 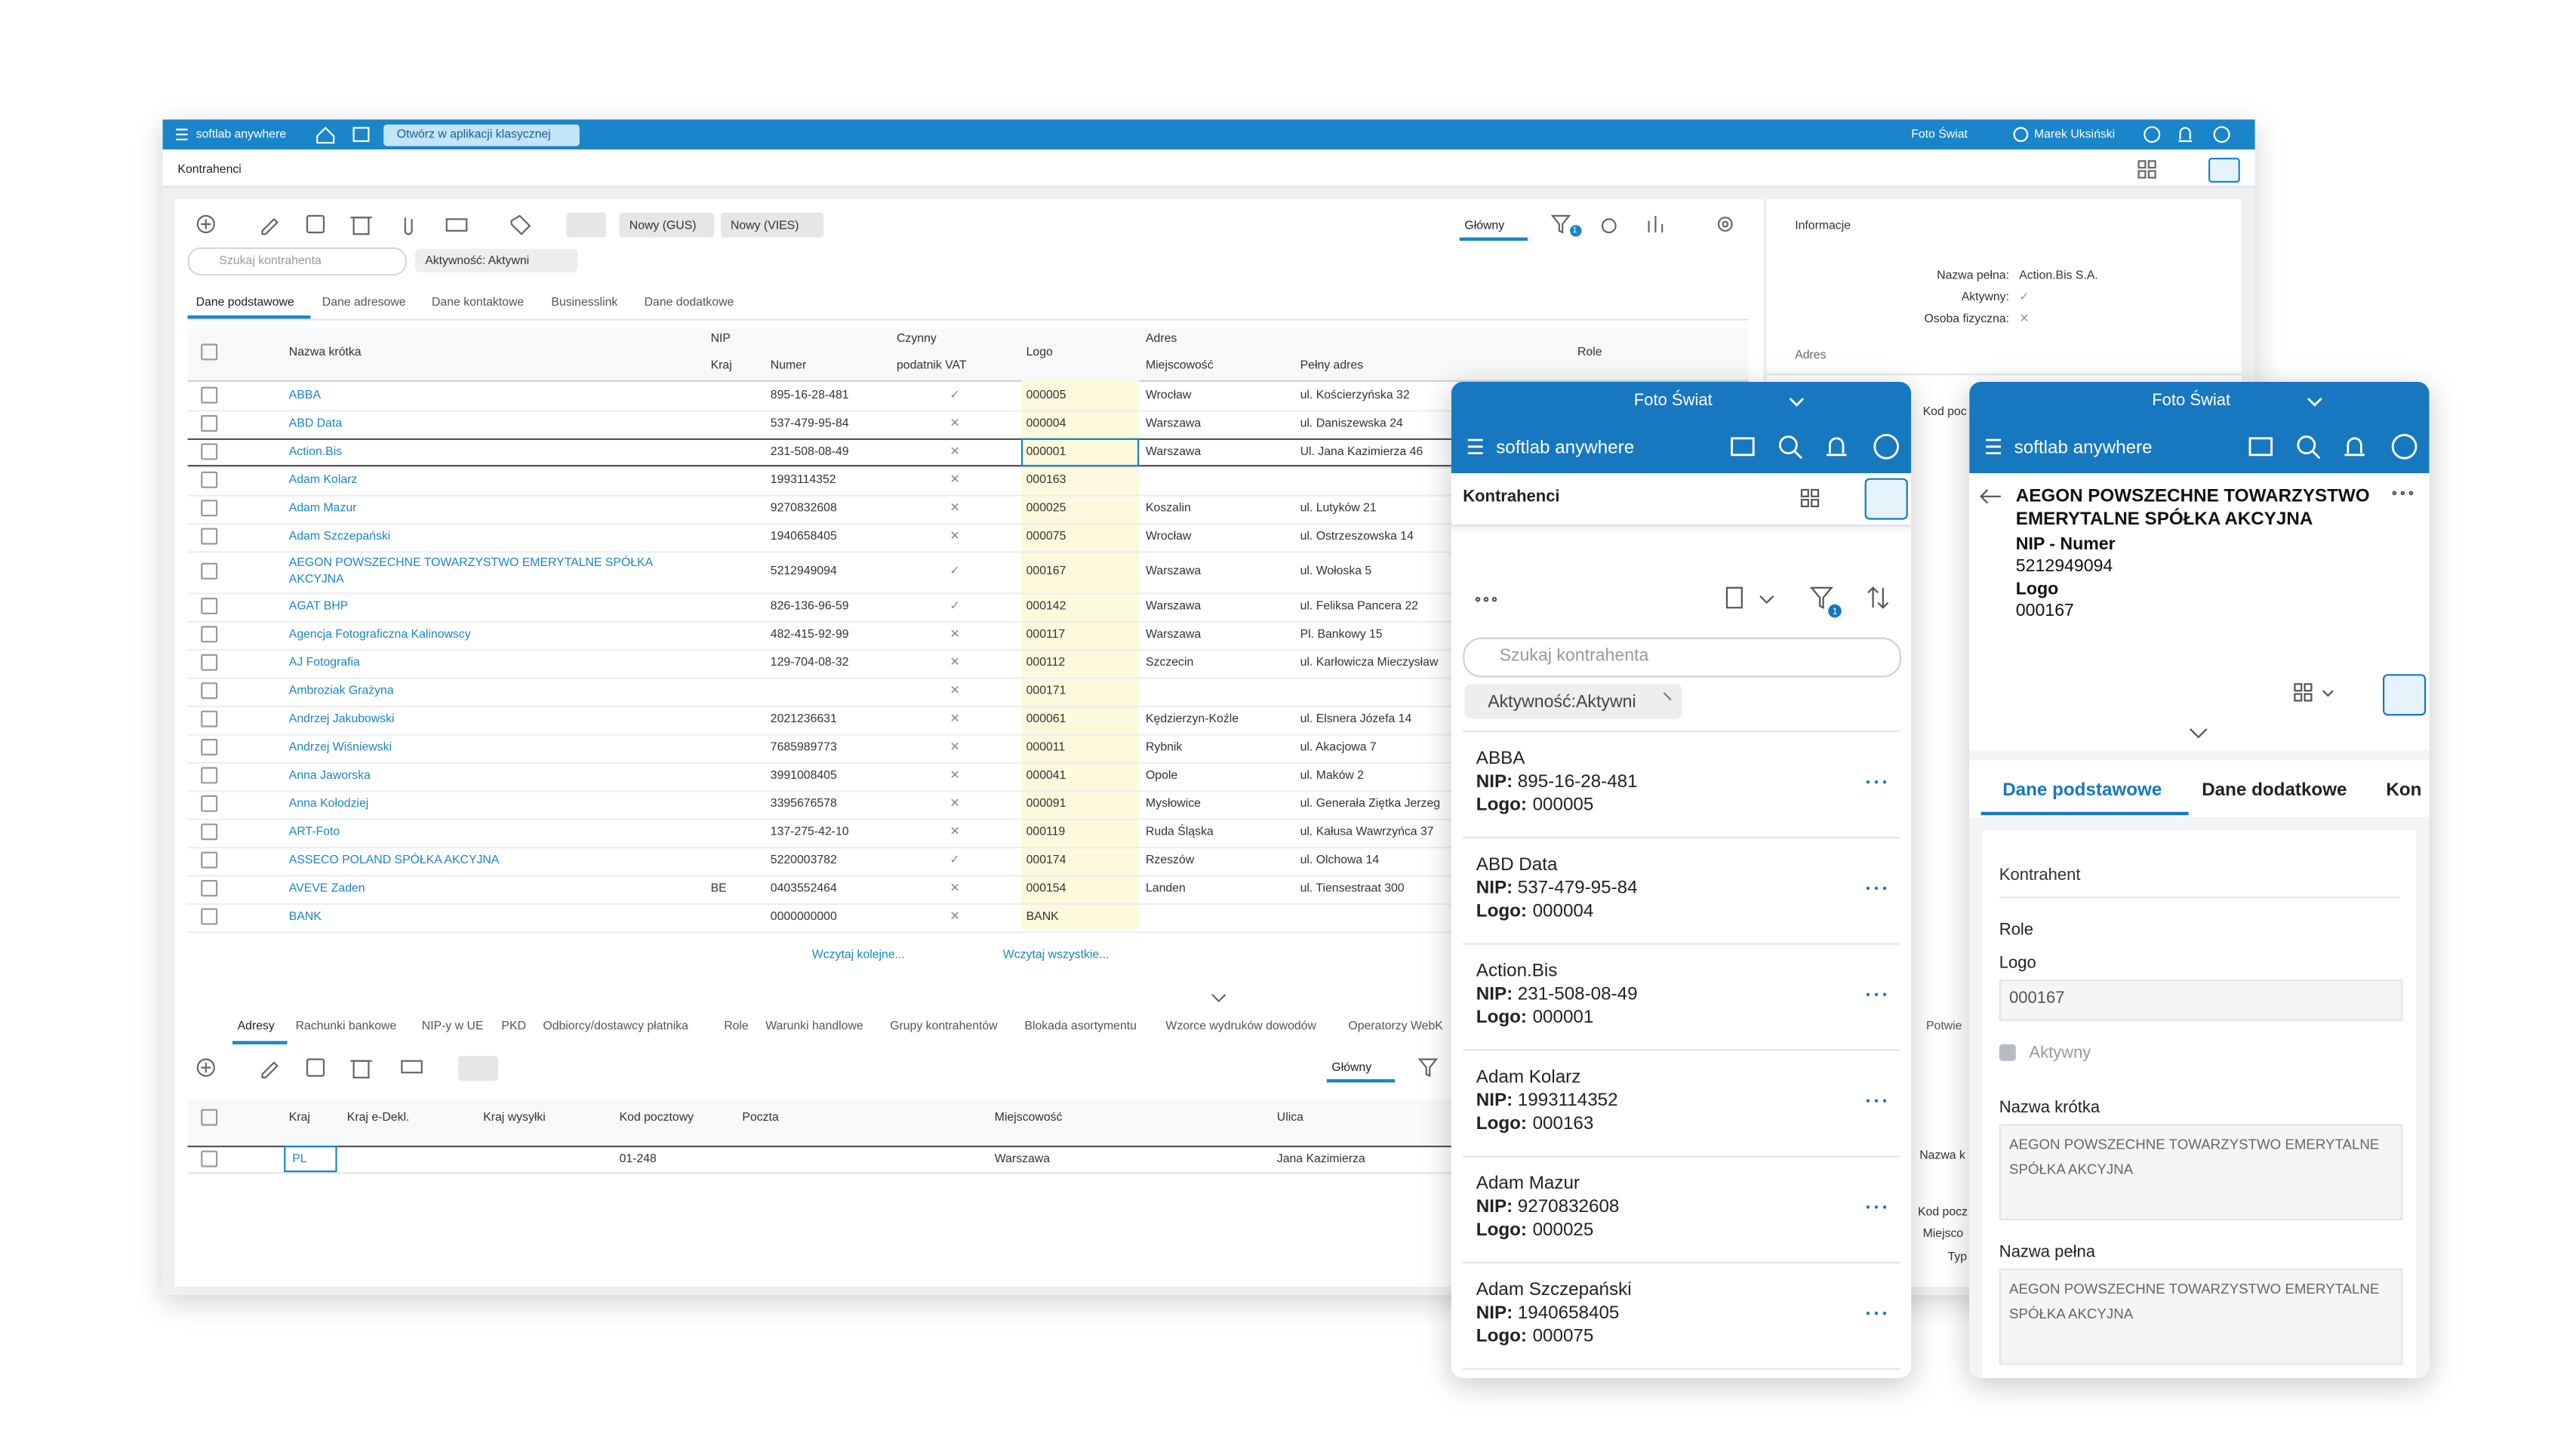 I want to click on bottom-tab: Grupy kontrahentów, so click(x=944, y=1025).